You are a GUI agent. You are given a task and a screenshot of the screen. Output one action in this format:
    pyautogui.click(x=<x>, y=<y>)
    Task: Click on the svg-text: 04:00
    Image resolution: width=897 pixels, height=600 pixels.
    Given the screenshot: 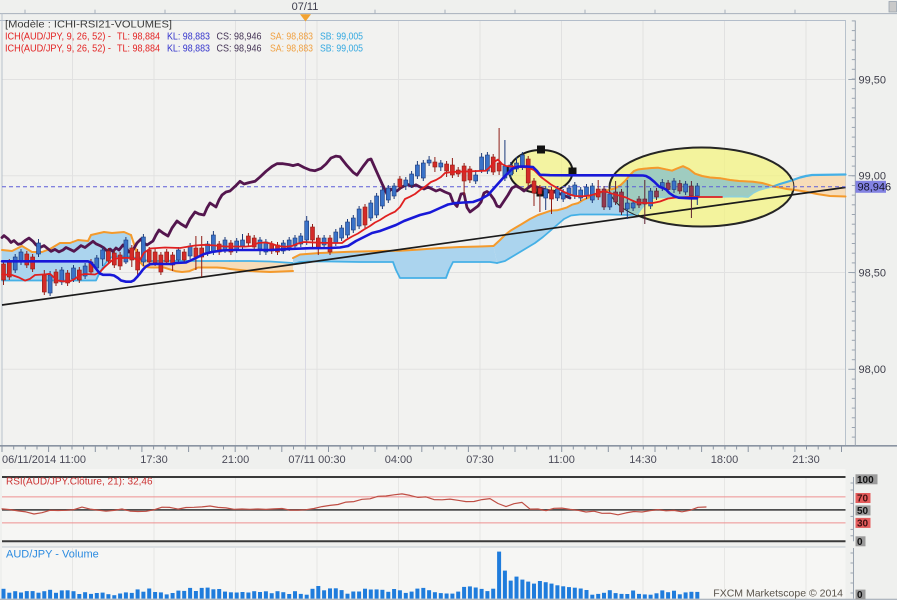 What is the action you would take?
    pyautogui.click(x=399, y=460)
    